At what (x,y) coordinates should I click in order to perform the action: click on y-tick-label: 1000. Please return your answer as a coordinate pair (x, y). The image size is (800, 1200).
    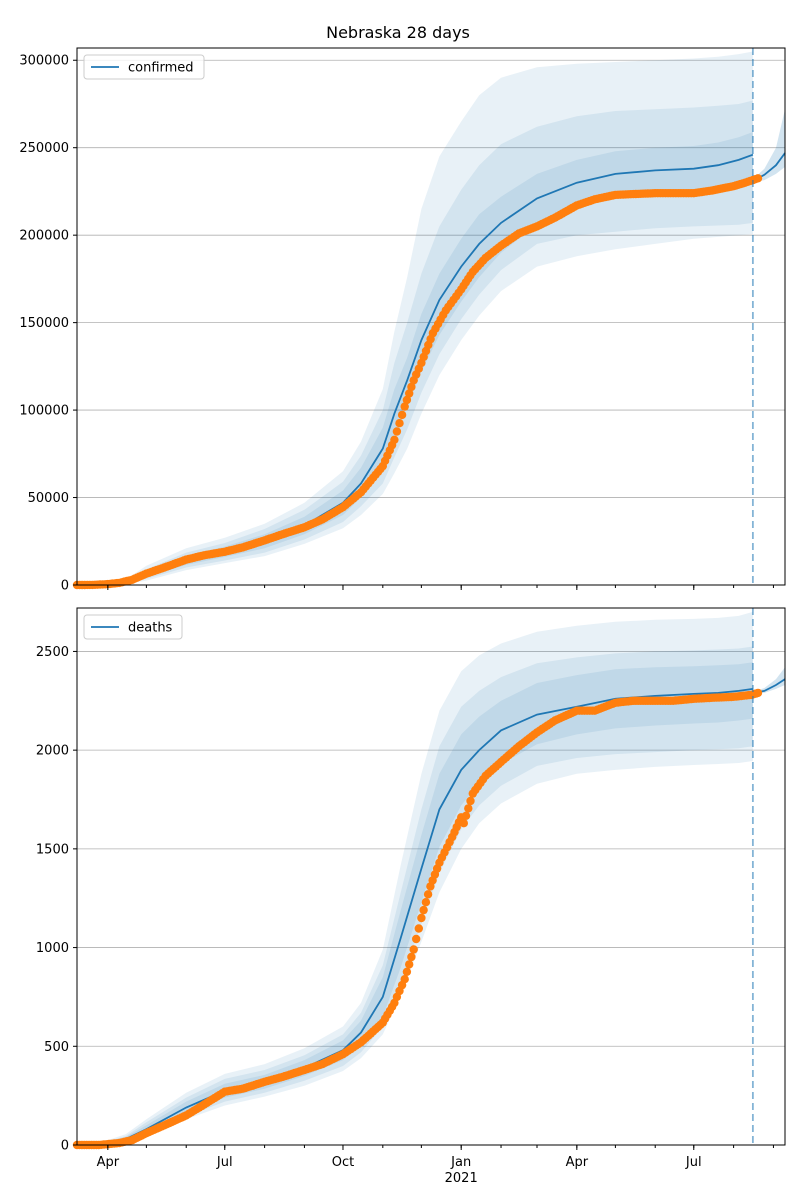
    Looking at the image, I should click on (52, 948).